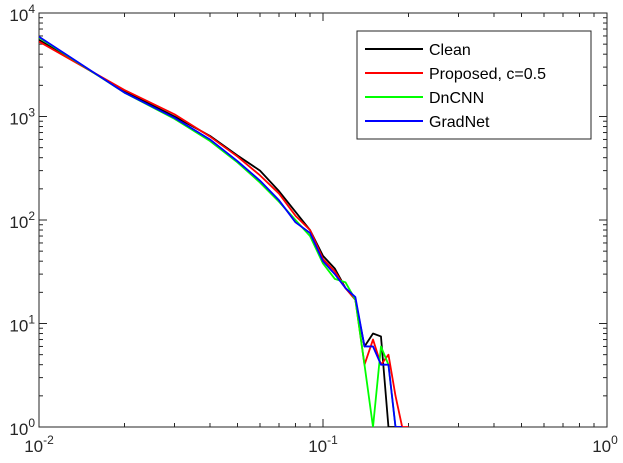 Image resolution: width=623 pixels, height=463 pixels. I want to click on y-tick-label: 10¹, so click(22, 324).